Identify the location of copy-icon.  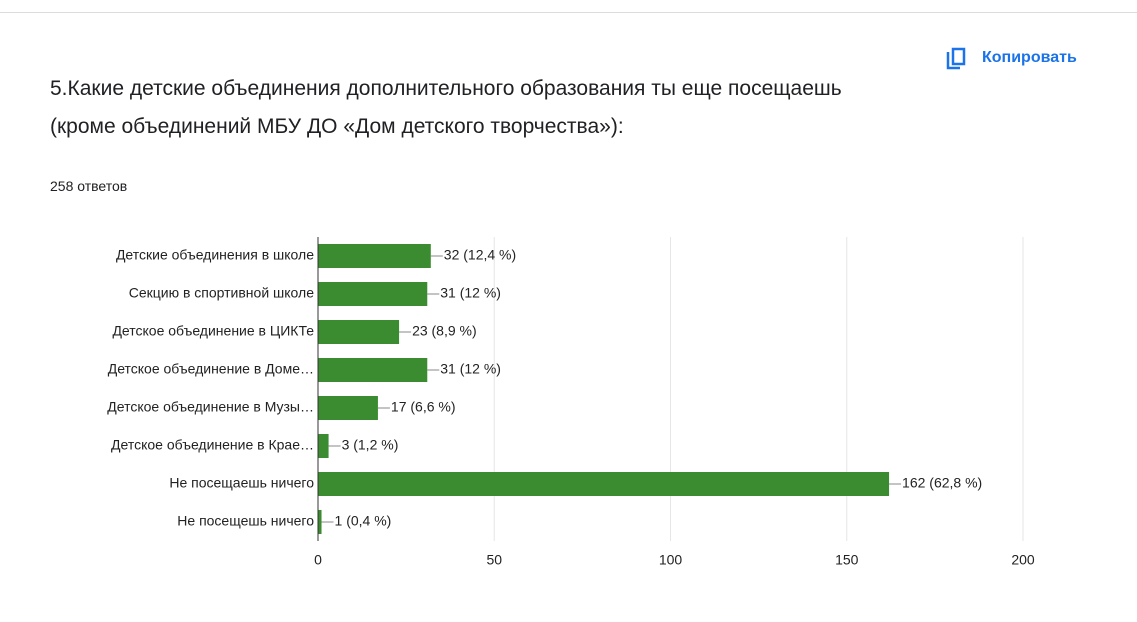
(956, 58).